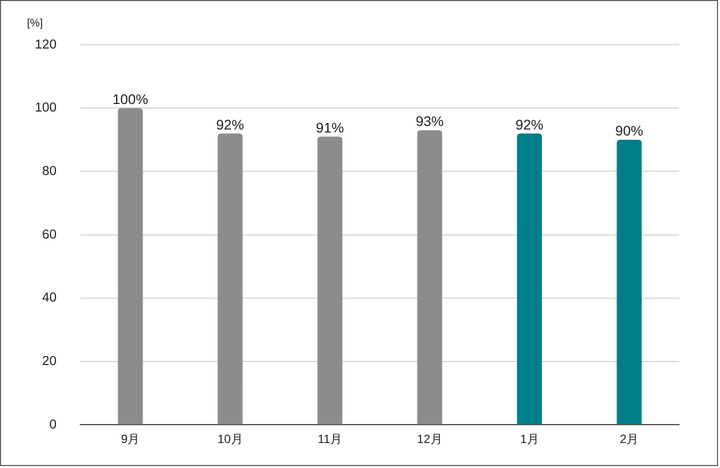 Image resolution: width=720 pixels, height=468 pixels. I want to click on y-tick-label: 80, so click(49, 170).